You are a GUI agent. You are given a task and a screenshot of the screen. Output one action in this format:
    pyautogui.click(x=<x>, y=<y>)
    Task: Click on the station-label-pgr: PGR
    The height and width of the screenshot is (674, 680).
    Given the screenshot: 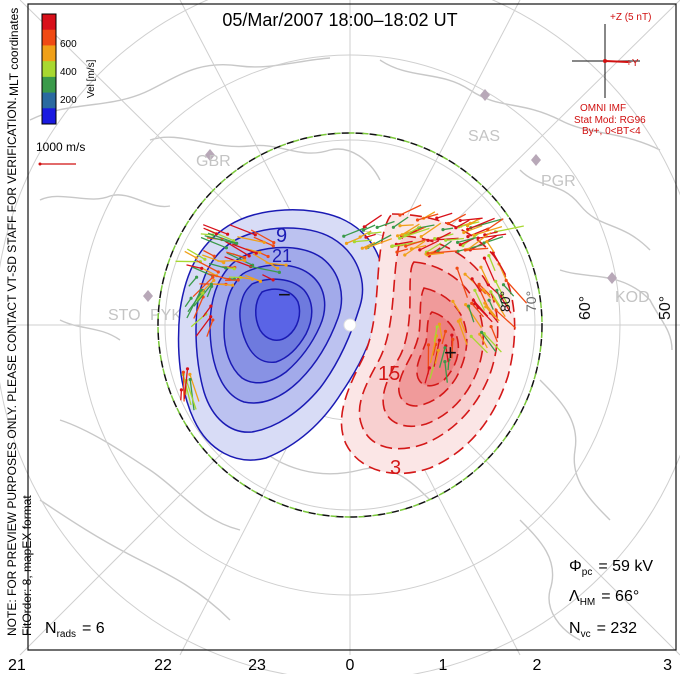 What is the action you would take?
    pyautogui.click(x=558, y=181)
    